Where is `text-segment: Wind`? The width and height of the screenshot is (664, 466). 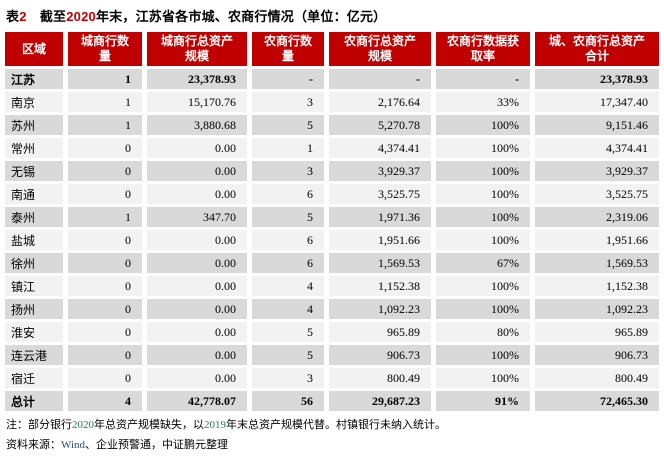 text-segment: Wind is located at coordinates (73, 444).